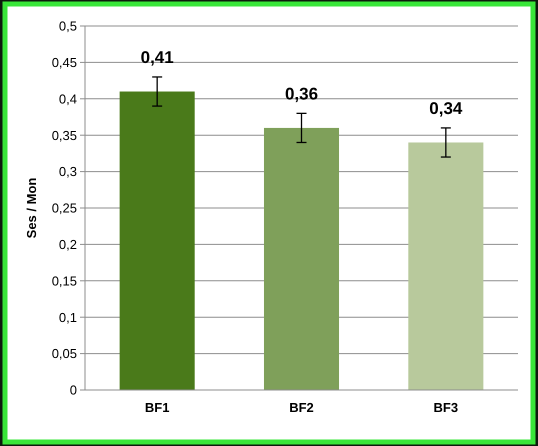 Image resolution: width=538 pixels, height=446 pixels. Describe the element at coordinates (157, 407) in the screenshot. I see `x-tick-label: BF1` at that location.